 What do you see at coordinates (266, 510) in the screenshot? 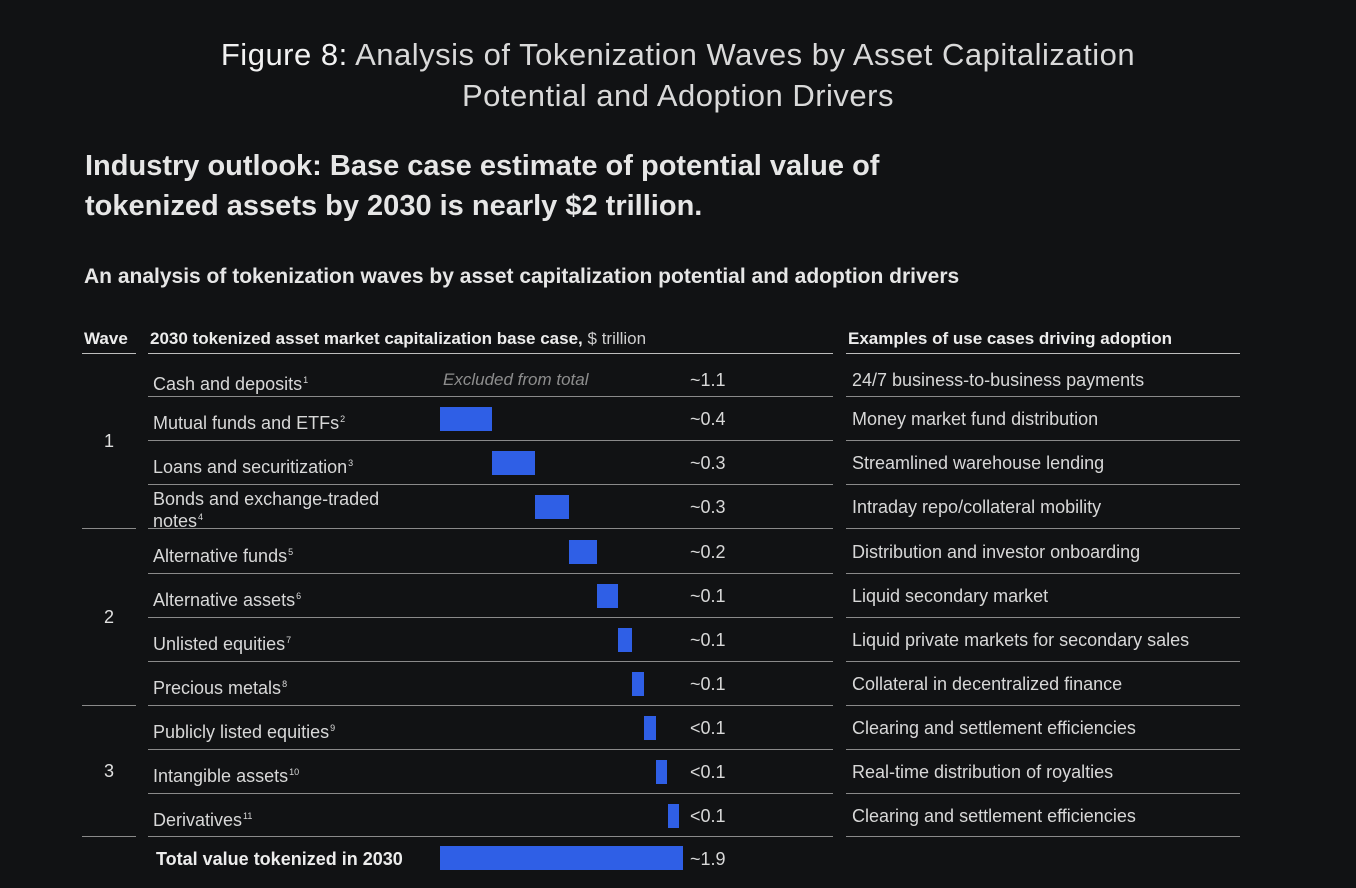
I see `asset-name: Bonds and exchange-traded notes` at bounding box center [266, 510].